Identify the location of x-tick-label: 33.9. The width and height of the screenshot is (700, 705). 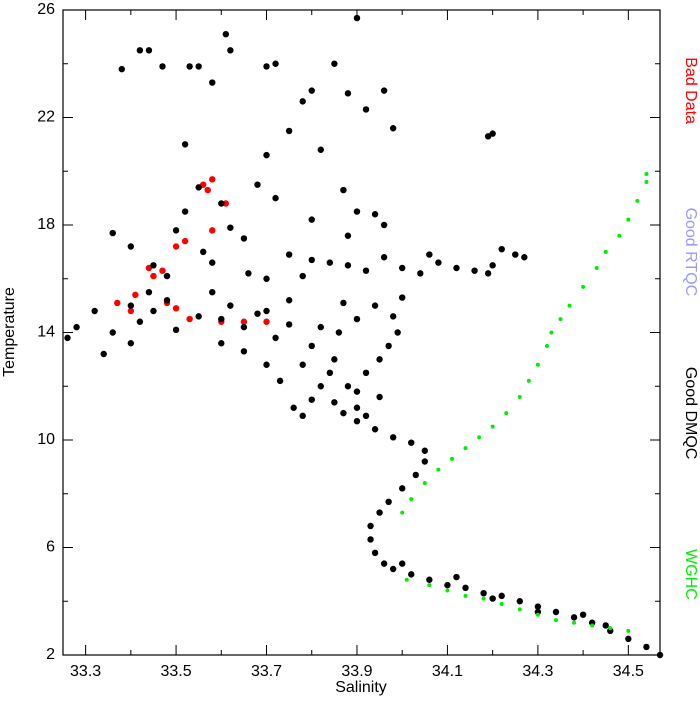
(356, 671).